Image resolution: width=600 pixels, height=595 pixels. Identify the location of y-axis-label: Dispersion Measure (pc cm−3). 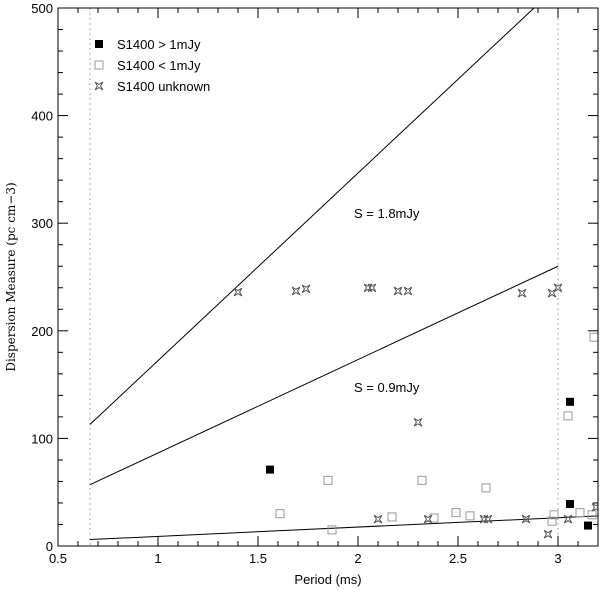
(11, 276).